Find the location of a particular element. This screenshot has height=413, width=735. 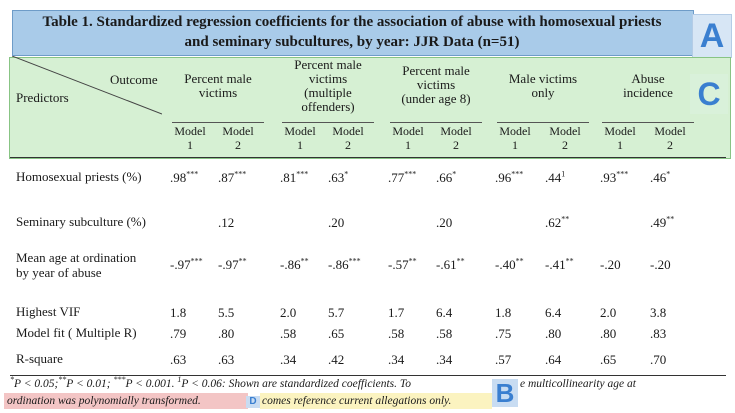

outcome-group-5-underline is located at coordinates (648, 122).